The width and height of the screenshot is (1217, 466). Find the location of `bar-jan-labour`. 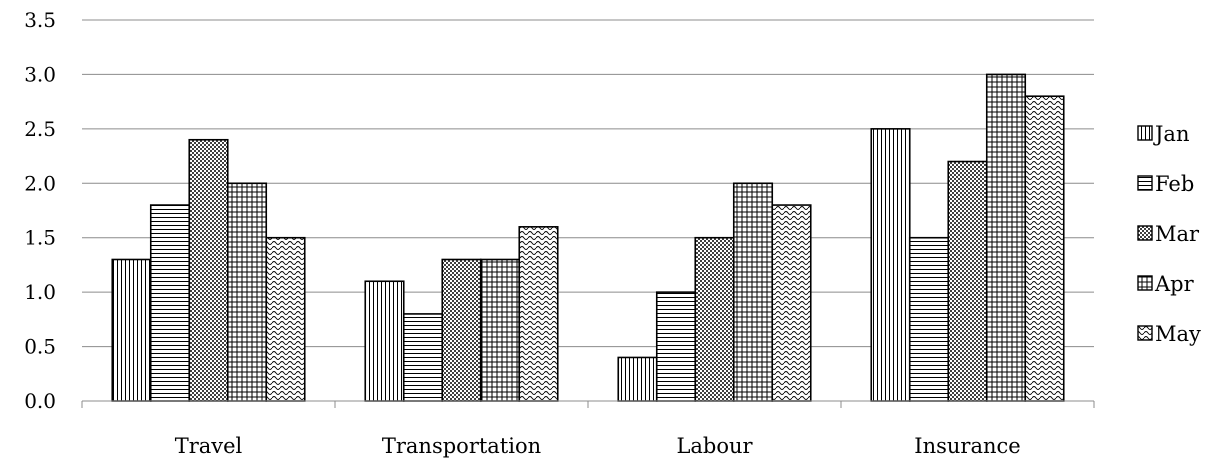

bar-jan-labour is located at coordinates (637, 379).